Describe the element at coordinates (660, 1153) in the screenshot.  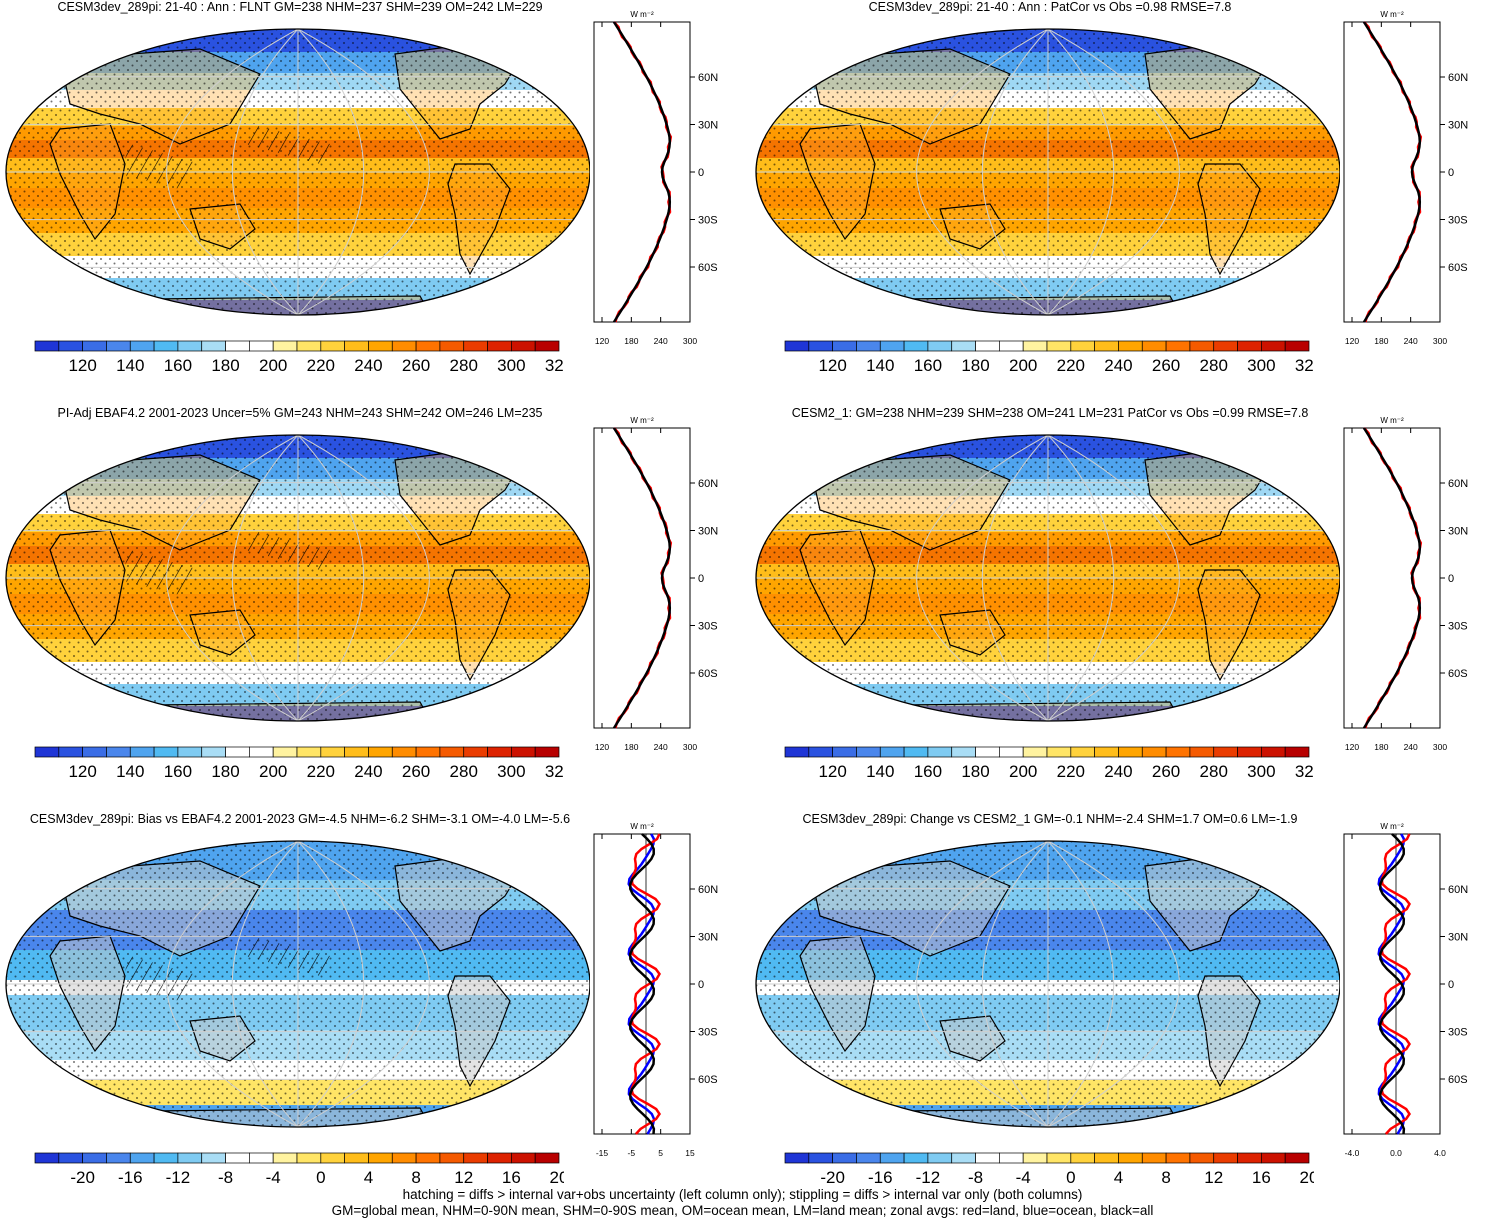
I see `x-tick-label: 5` at that location.